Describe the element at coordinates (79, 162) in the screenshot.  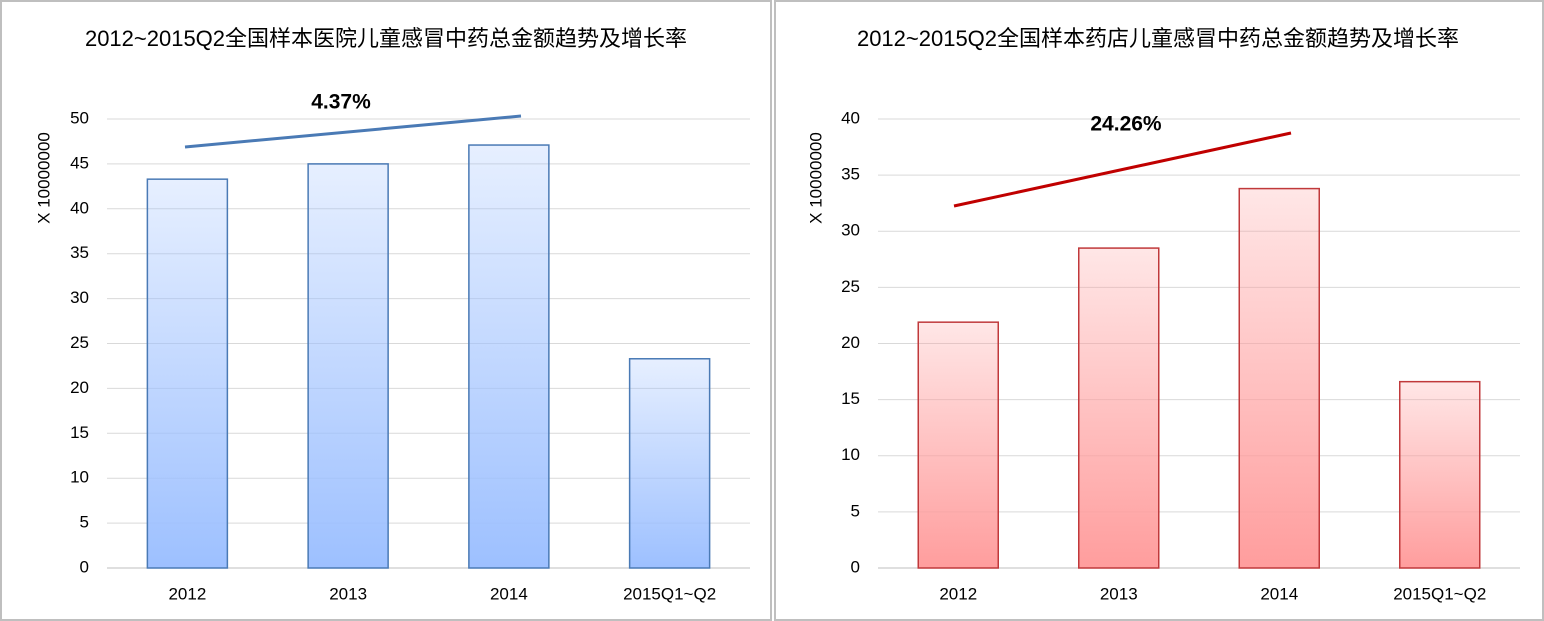
I see `y-tick-label: 45` at that location.